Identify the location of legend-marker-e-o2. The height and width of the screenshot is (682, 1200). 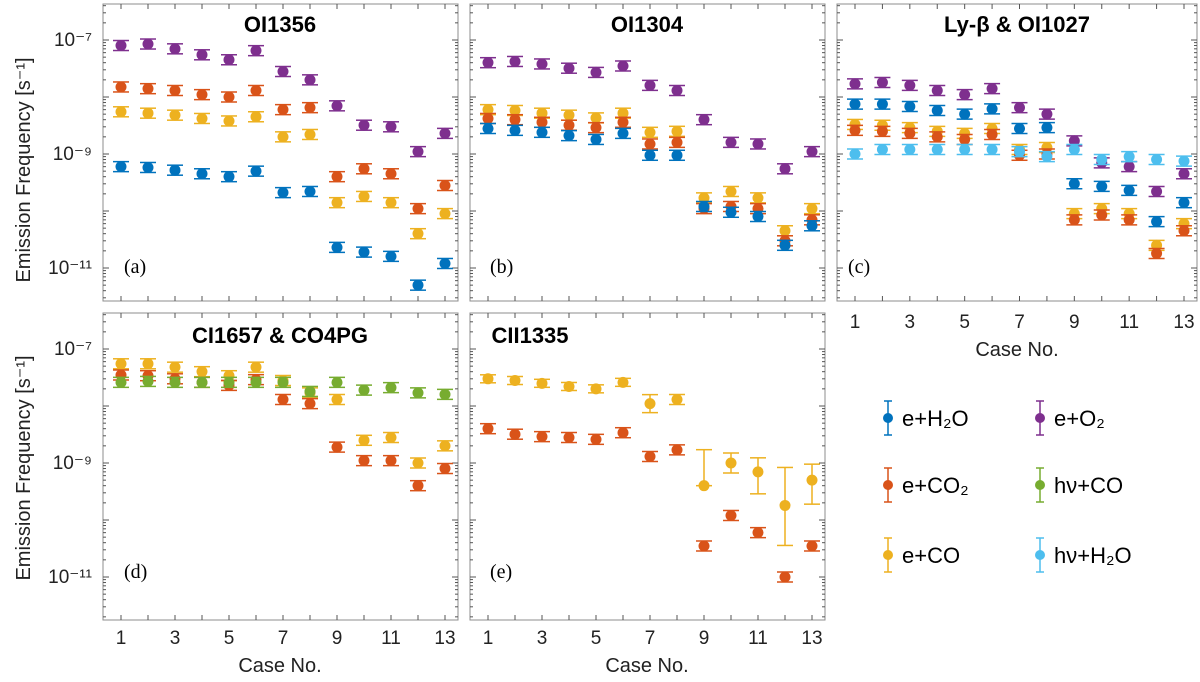
(1040, 418).